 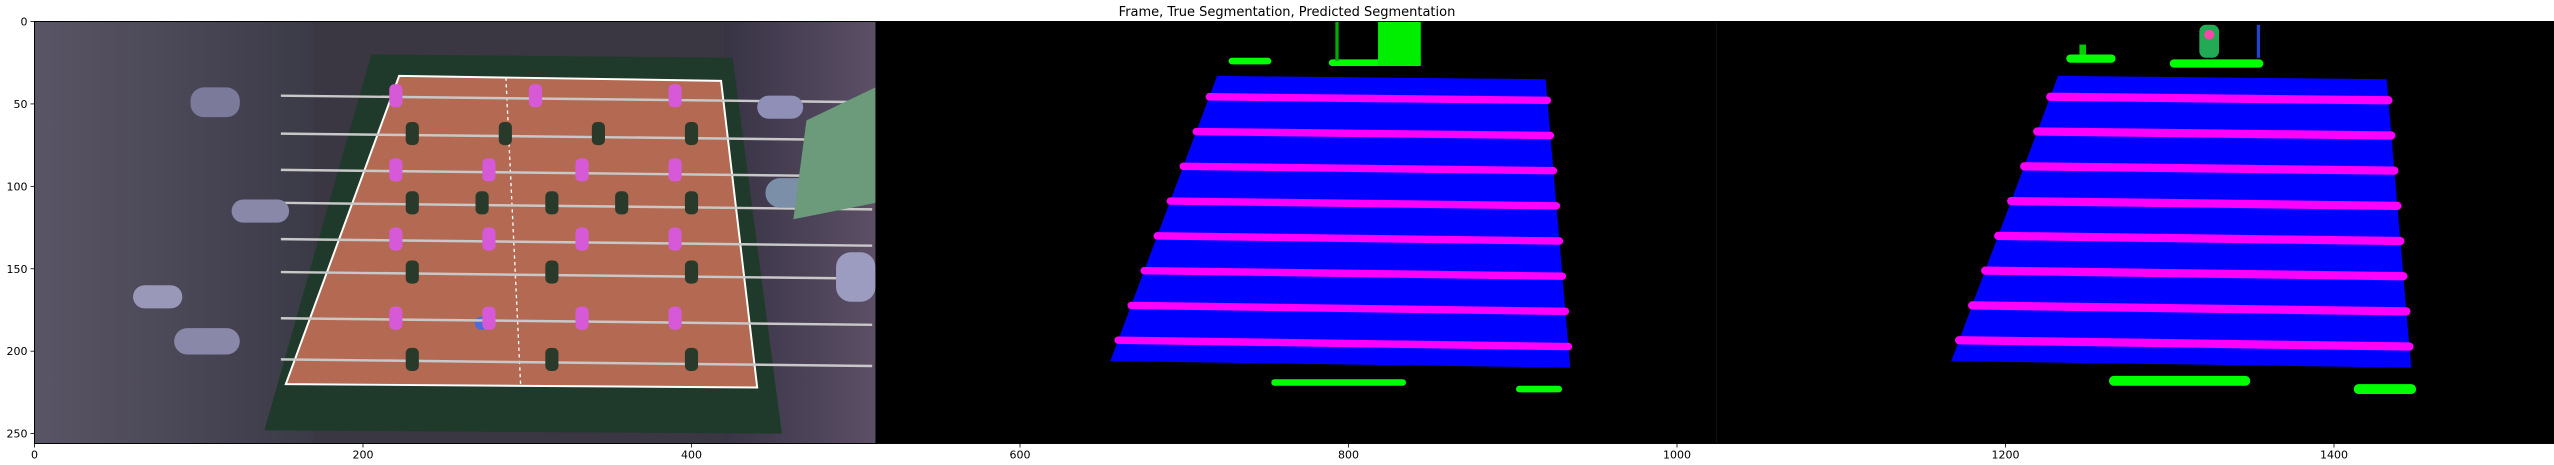 What do you see at coordinates (1189, 452) in the screenshot?
I see `x-axis-ticks: 0 200 400 600 800 1000 1200 1400` at bounding box center [1189, 452].